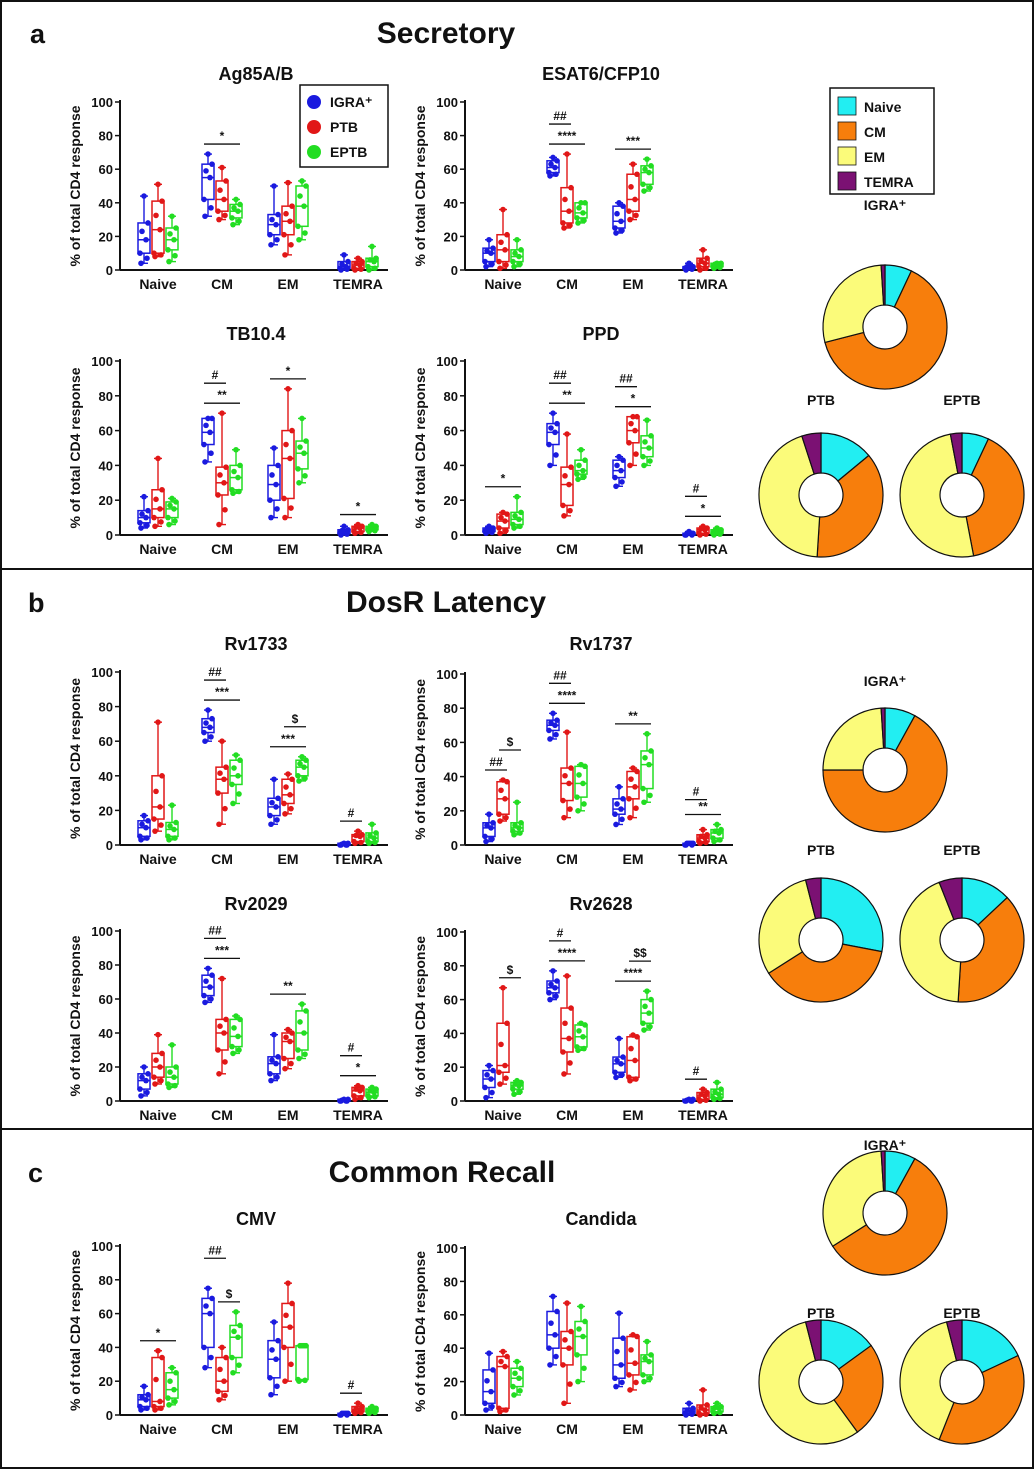 This screenshot has height=1469, width=1034. I want to click on chart-title: ESAT6/CFP10, so click(601, 74).